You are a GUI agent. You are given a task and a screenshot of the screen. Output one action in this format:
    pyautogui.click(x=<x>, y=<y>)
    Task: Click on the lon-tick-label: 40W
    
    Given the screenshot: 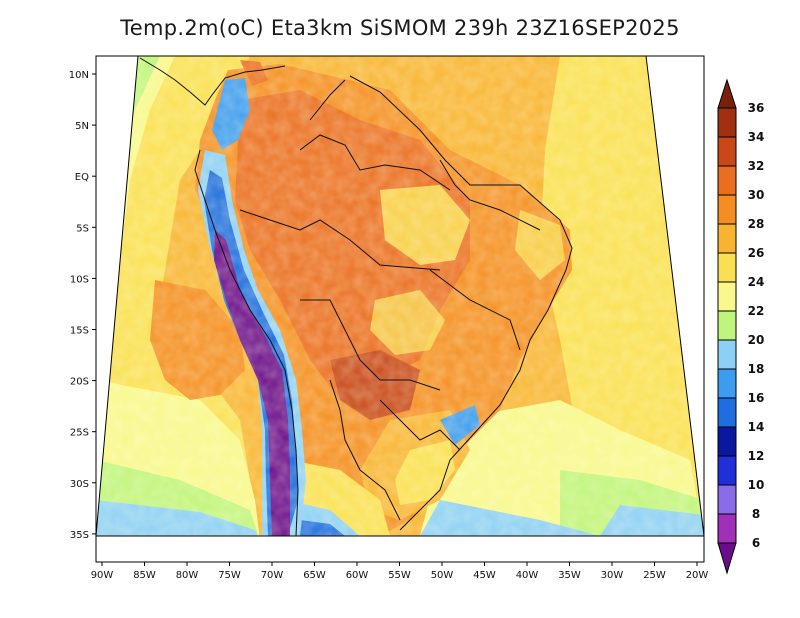 What is the action you would take?
    pyautogui.click(x=527, y=575)
    